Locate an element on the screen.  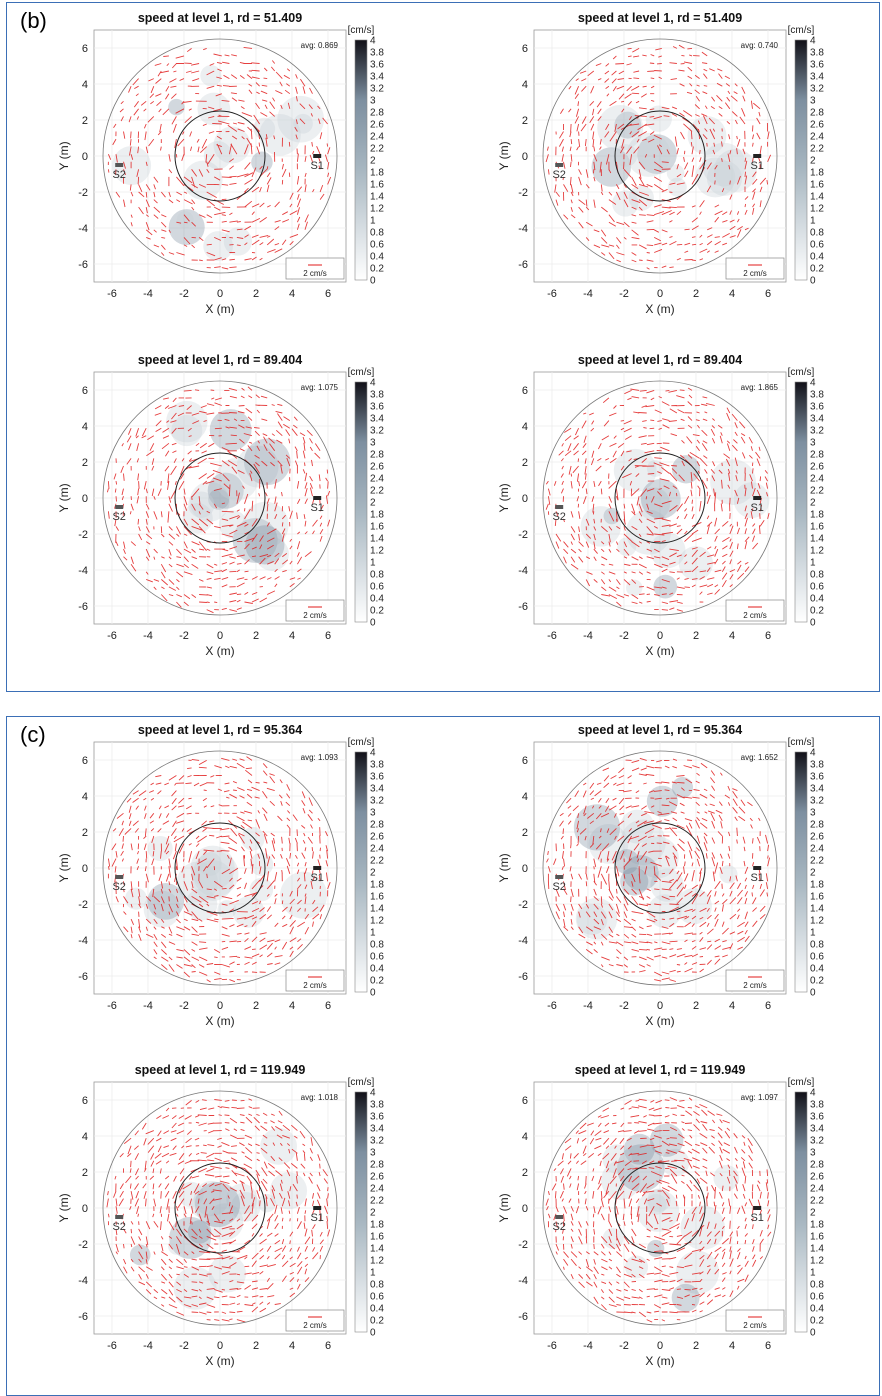
station-s2-label: S2 is located at coordinates (118, 1227).